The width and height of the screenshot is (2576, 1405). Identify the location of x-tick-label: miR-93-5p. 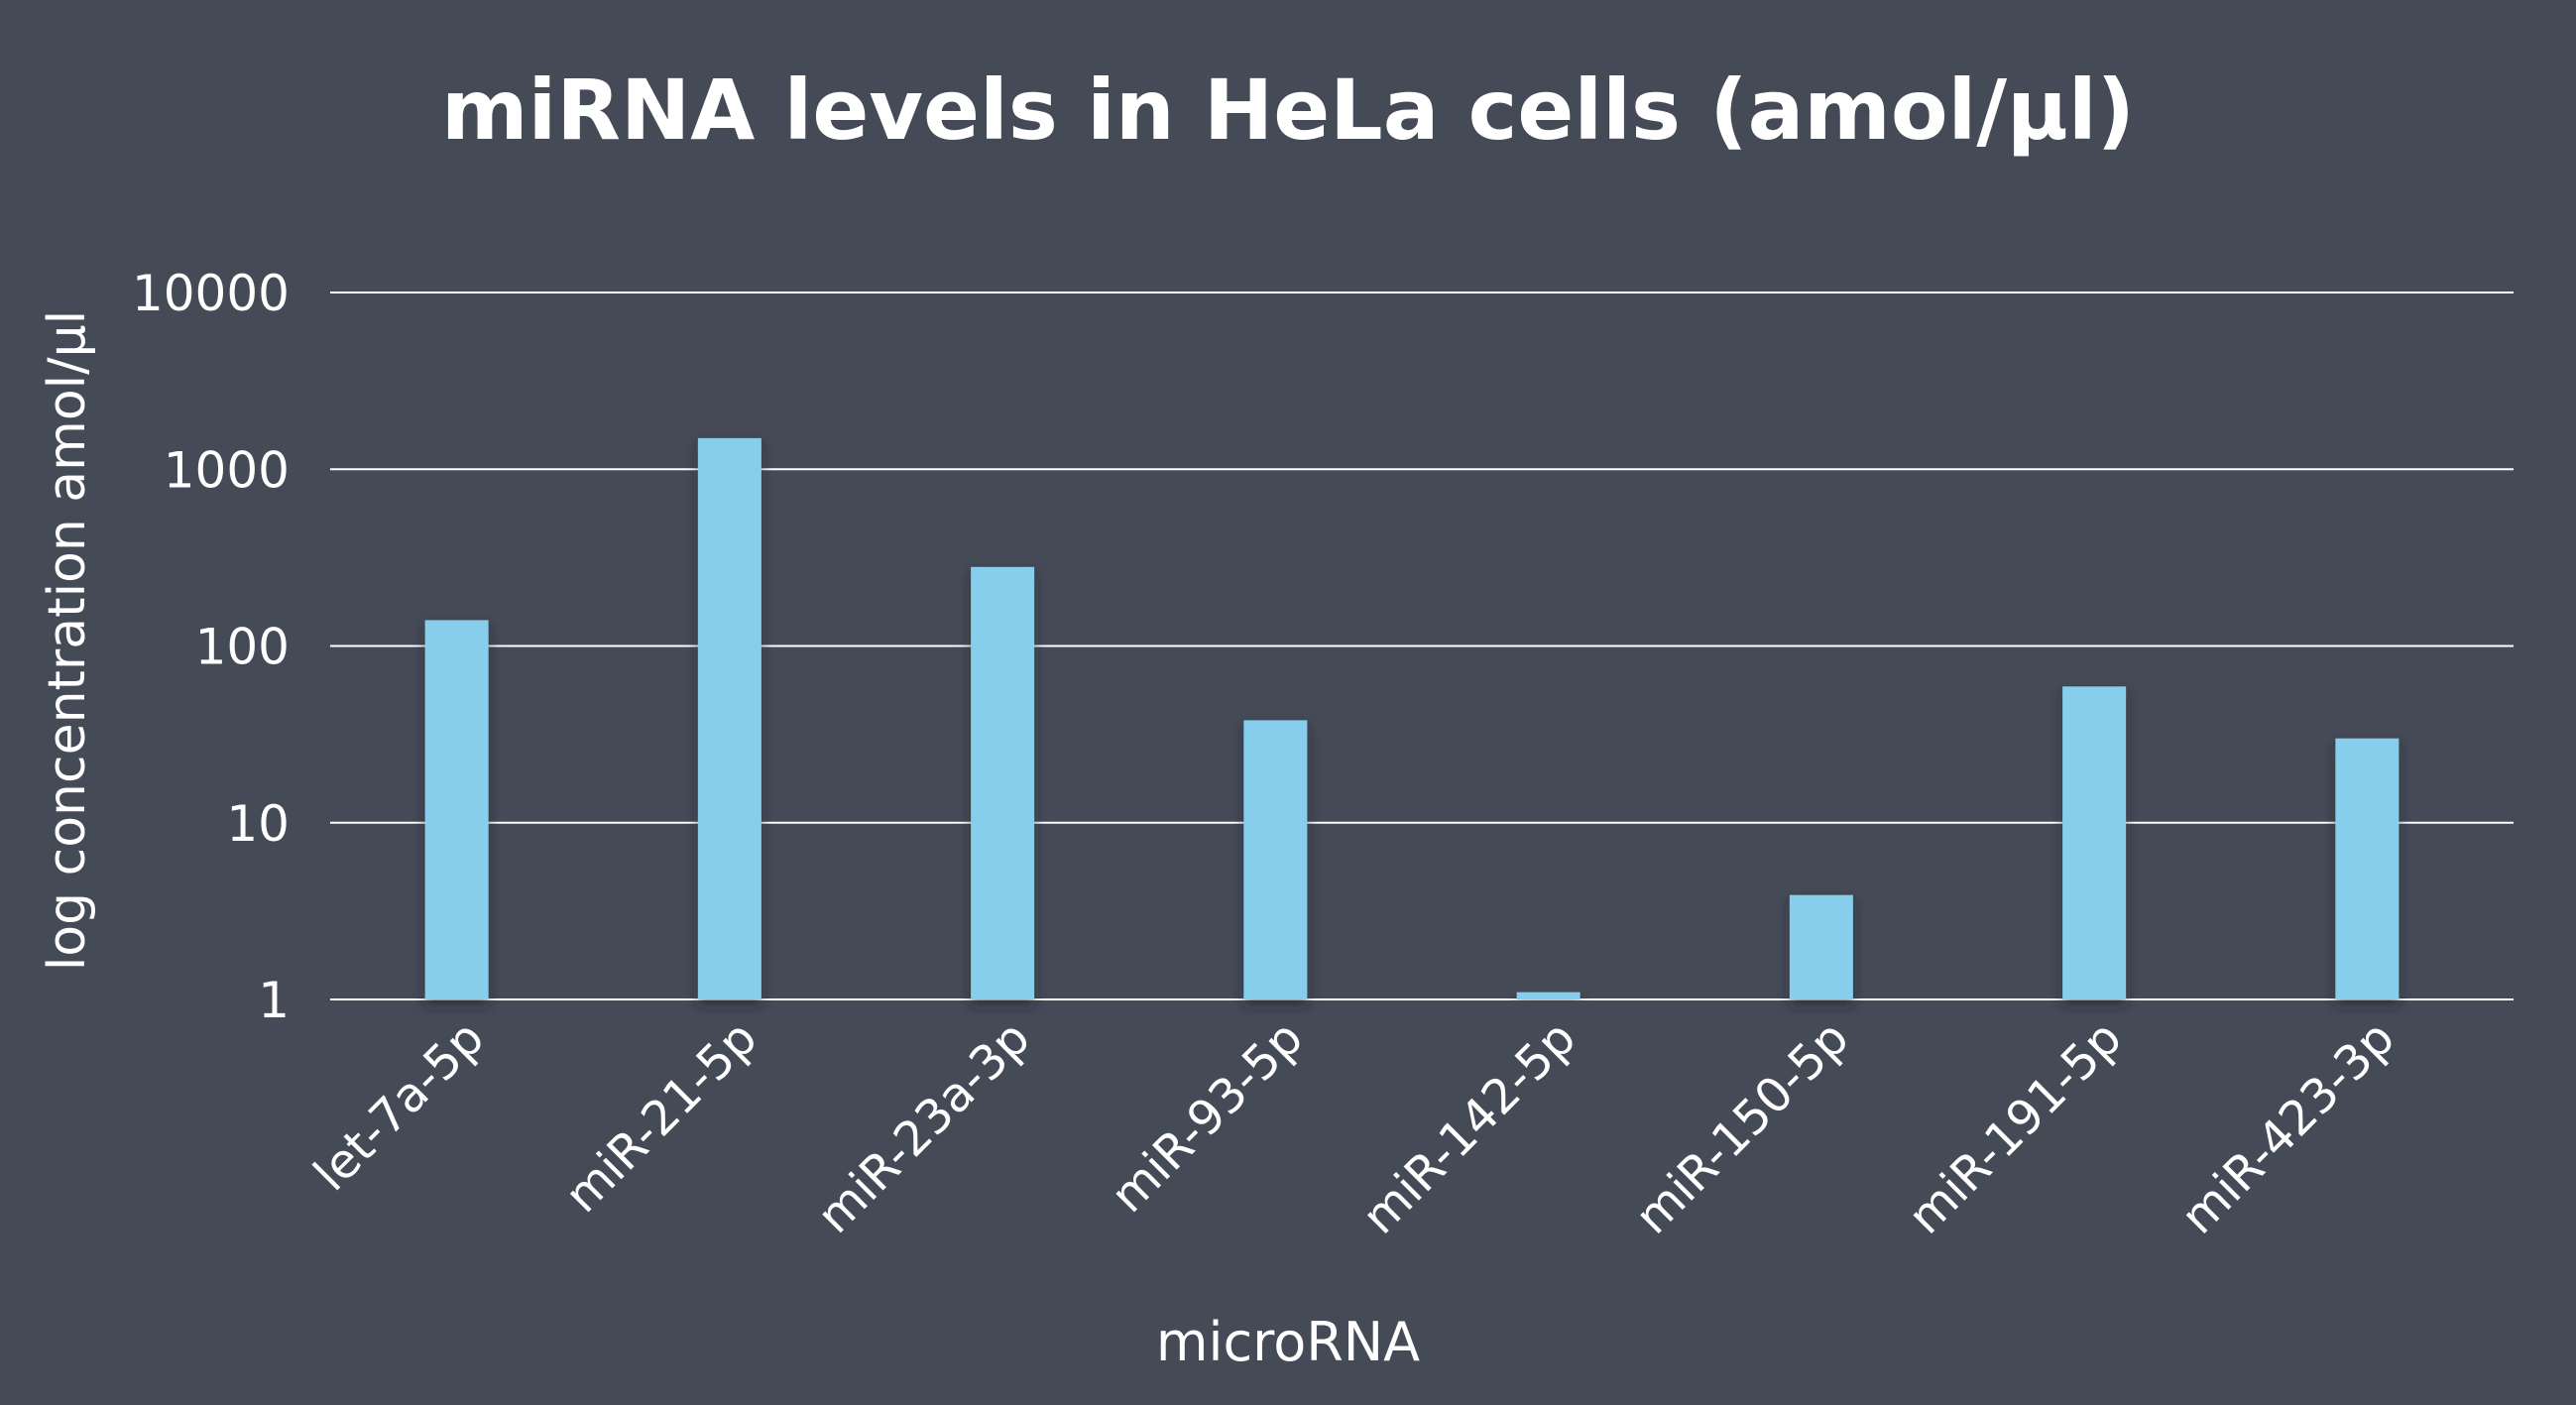
(1207, 1117).